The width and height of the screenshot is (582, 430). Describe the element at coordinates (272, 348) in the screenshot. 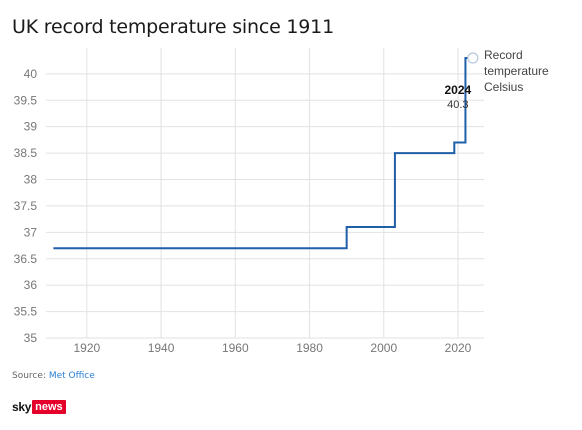

I see `x-tick-labels: 1920 1940 1960 1980 2000 2020` at that location.